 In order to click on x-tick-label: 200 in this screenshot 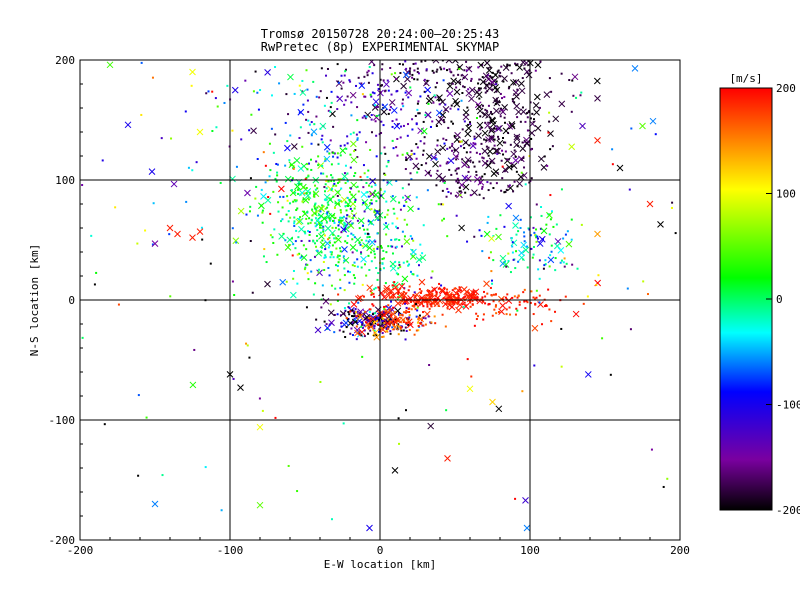, I will do `click(680, 550)`.